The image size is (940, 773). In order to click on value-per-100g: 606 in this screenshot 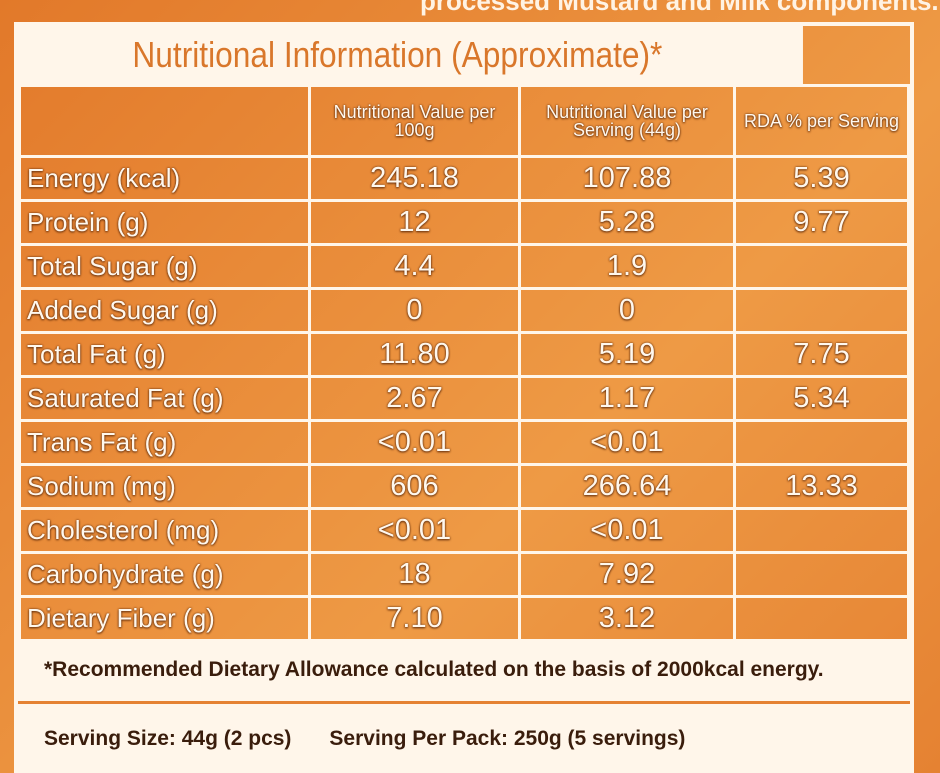, I will do `click(414, 486)`.